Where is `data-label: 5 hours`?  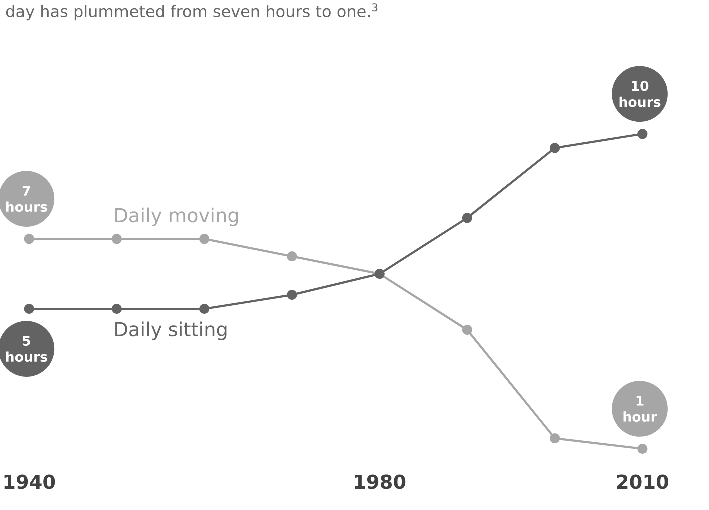 data-label: 5 hours is located at coordinates (27, 349).